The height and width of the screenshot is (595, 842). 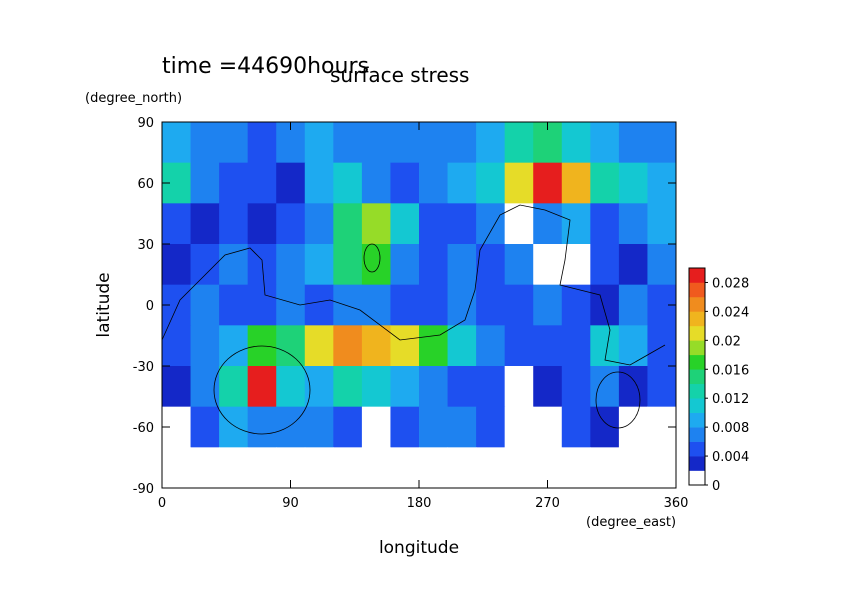 I want to click on colorbar-tick-label: 0.02, so click(x=726, y=341).